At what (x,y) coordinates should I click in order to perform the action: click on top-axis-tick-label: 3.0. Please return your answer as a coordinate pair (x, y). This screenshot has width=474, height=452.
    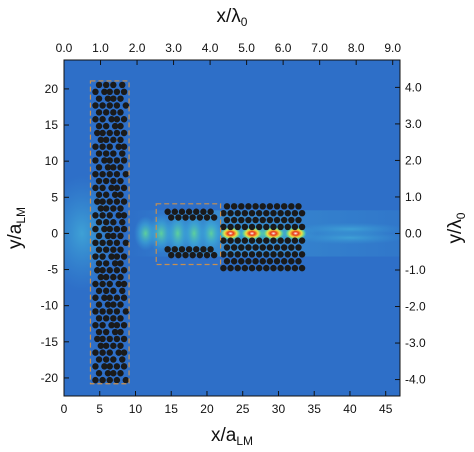
    Looking at the image, I should click on (173, 48).